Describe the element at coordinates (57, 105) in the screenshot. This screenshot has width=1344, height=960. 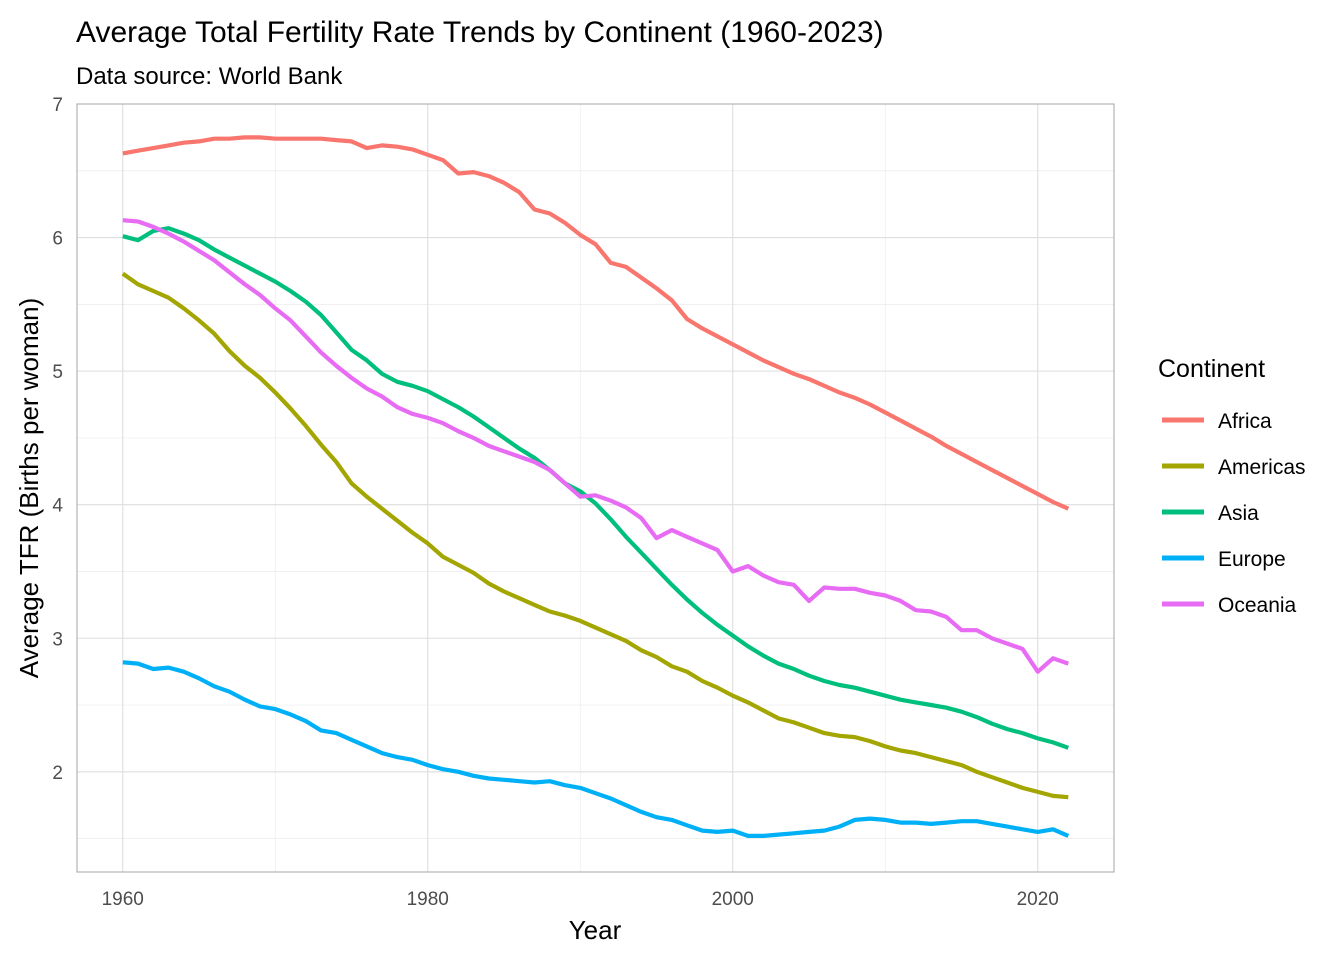
I see `y-tick-label: 7` at that location.